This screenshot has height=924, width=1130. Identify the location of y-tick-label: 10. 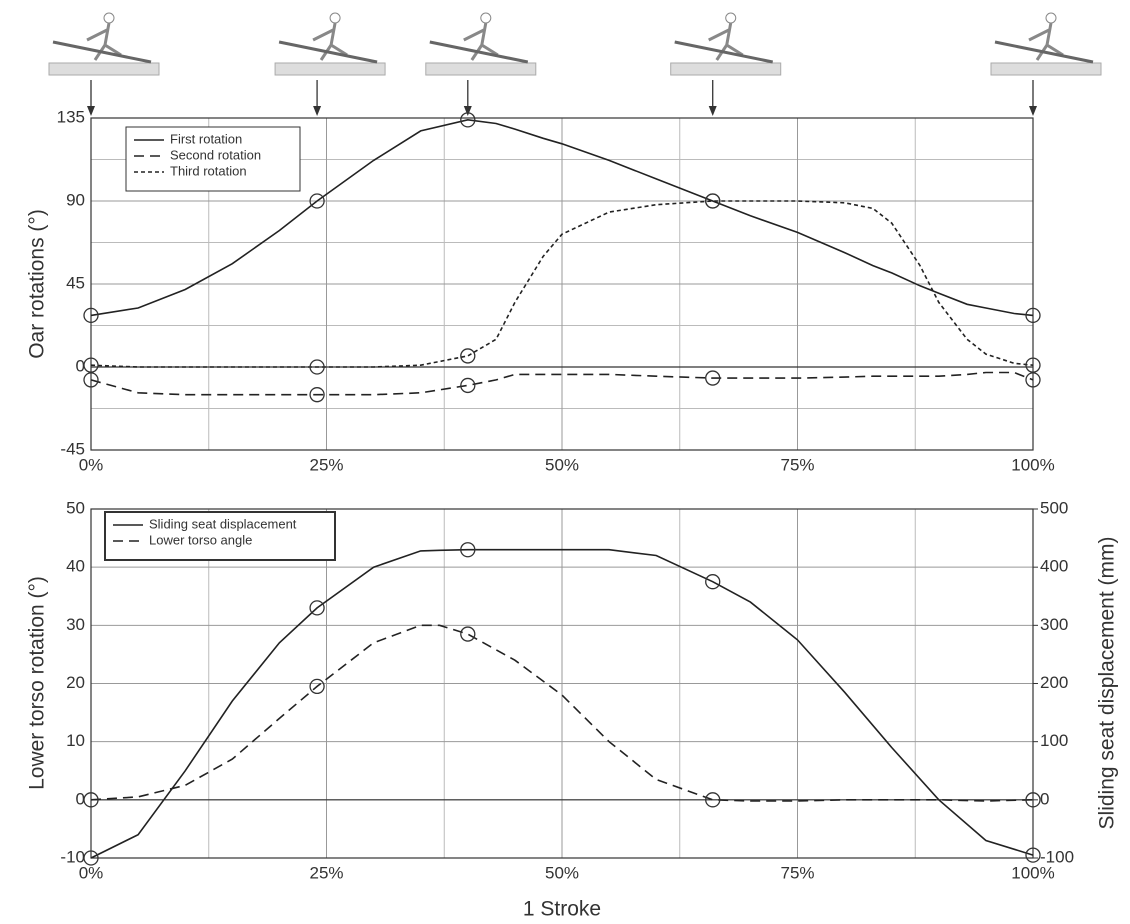
(75, 740).